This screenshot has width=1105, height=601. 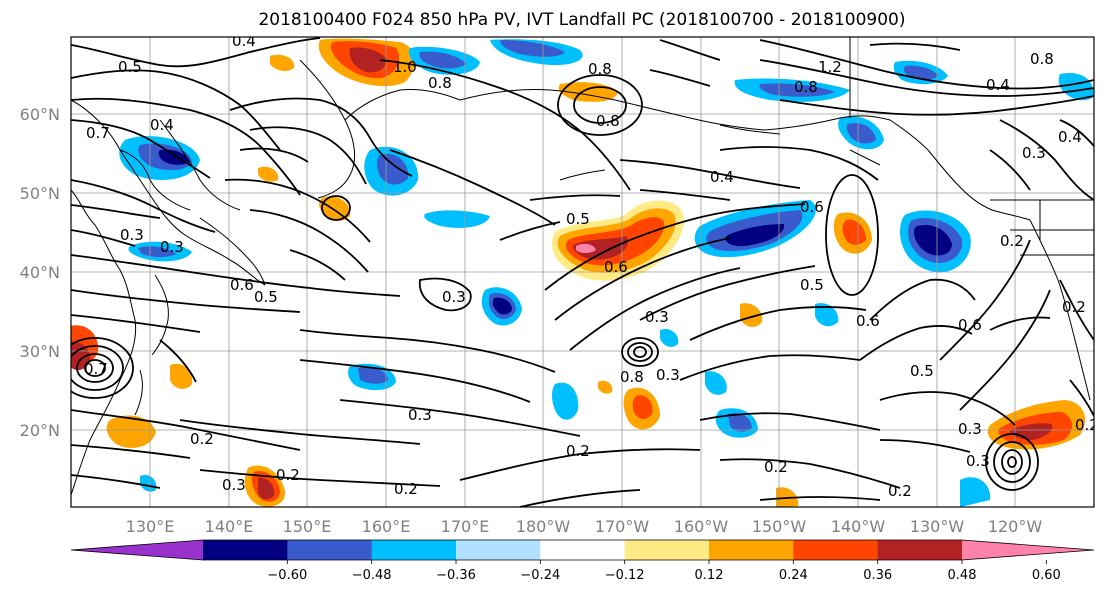 I want to click on colorbar-tick-label: −0.36, so click(x=456, y=575).